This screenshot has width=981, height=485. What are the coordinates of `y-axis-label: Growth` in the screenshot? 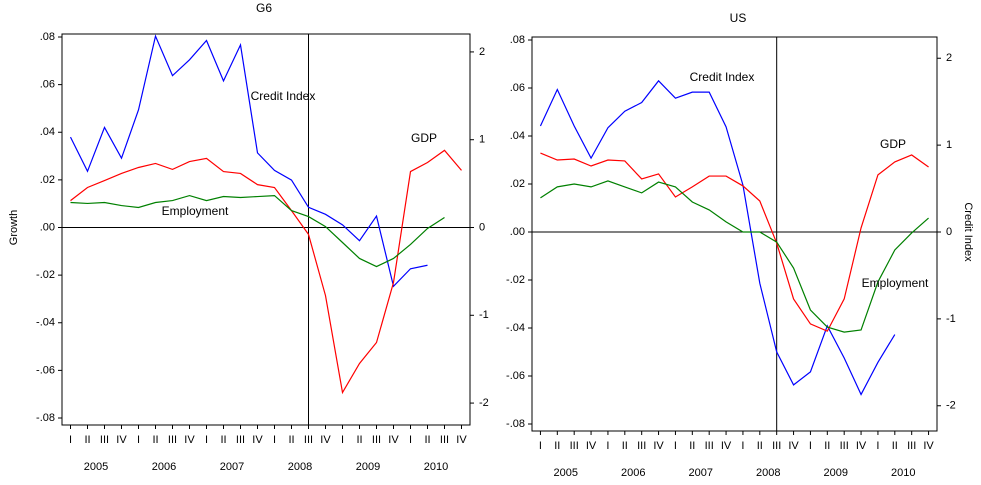 It's located at (14, 227).